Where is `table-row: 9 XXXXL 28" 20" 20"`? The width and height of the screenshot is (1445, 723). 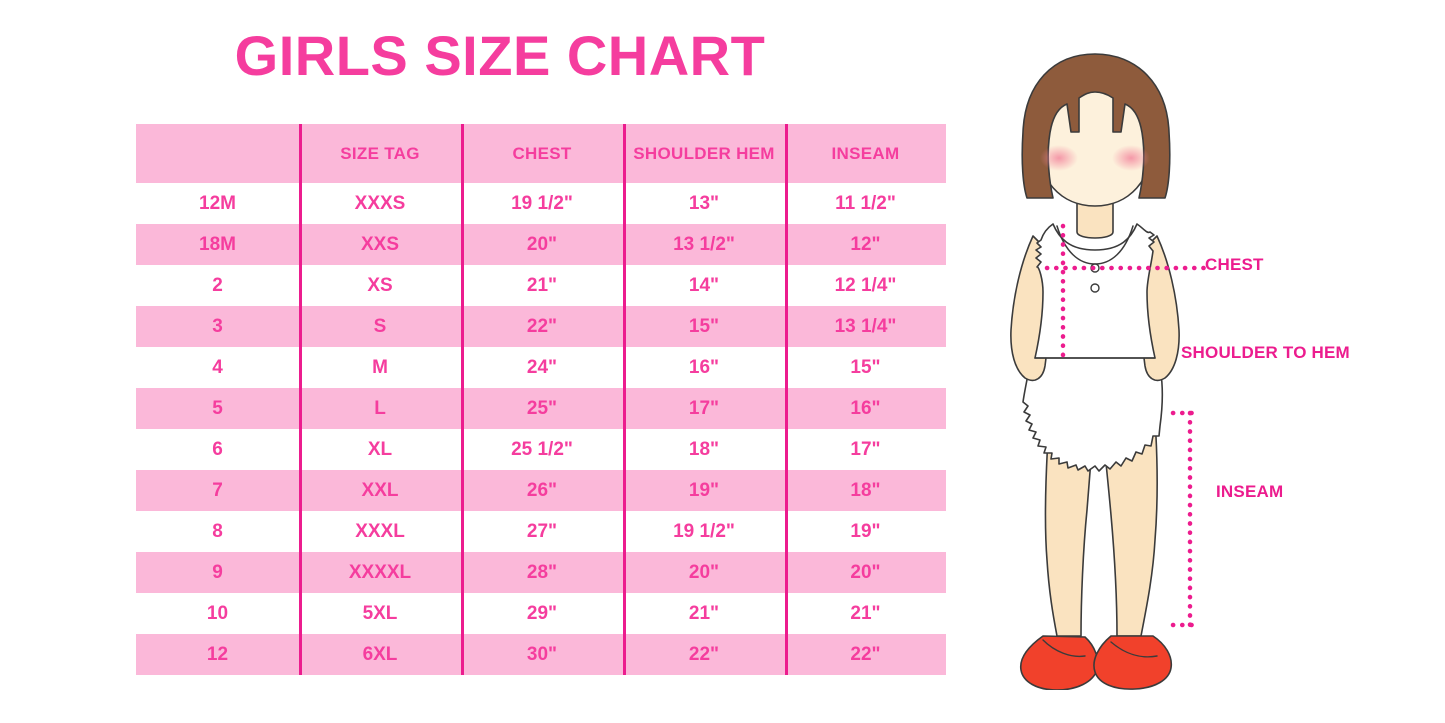
table-row: 9 XXXXL 28" 20" 20" is located at coordinates (541, 572).